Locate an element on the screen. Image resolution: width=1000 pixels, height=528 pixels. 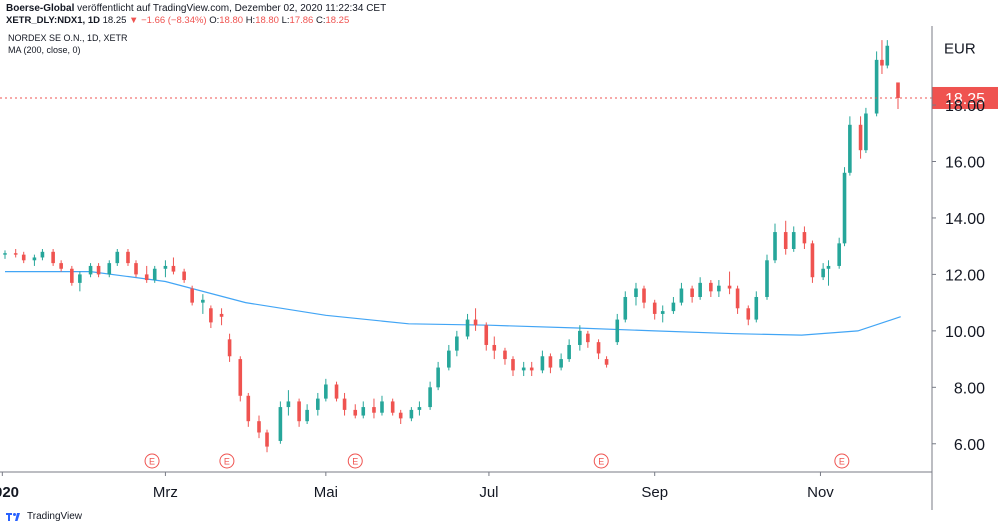
close-label: C: is located at coordinates (320, 20).